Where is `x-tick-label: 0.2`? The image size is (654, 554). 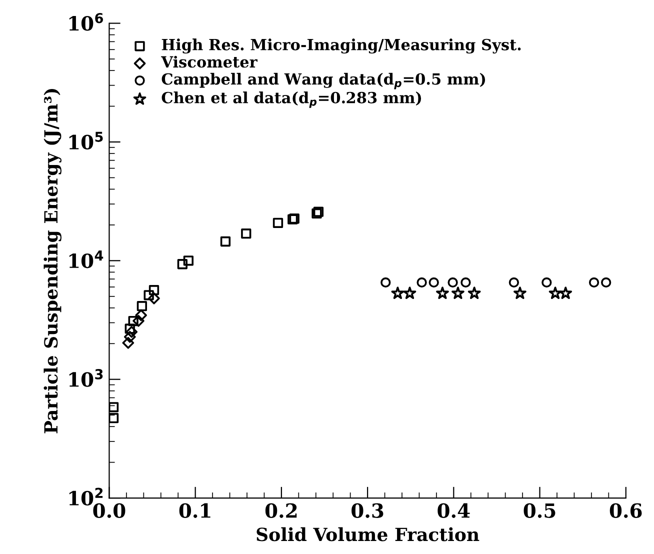 x-tick-label: 0.2 is located at coordinates (281, 510).